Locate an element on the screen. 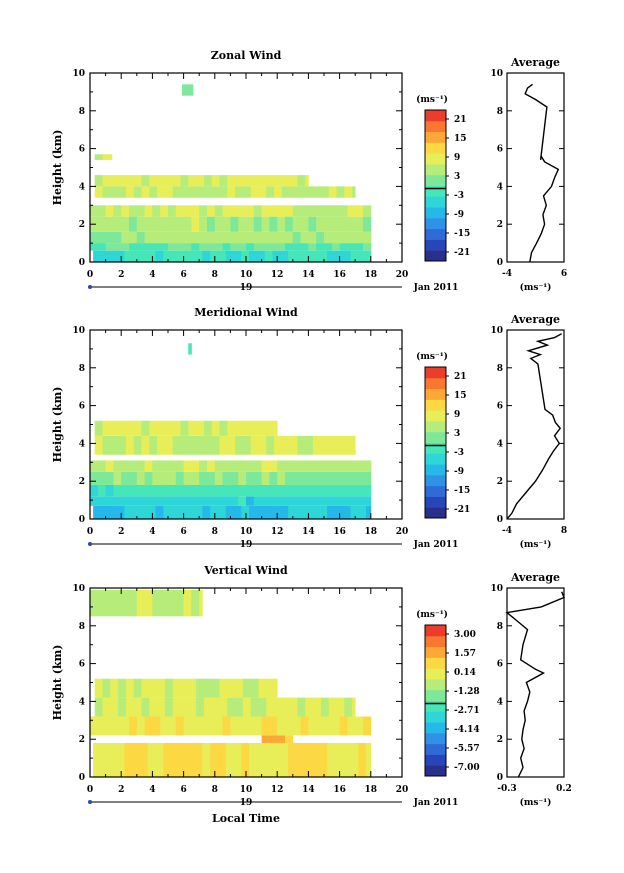  day-label: 19 is located at coordinates (246, 803).